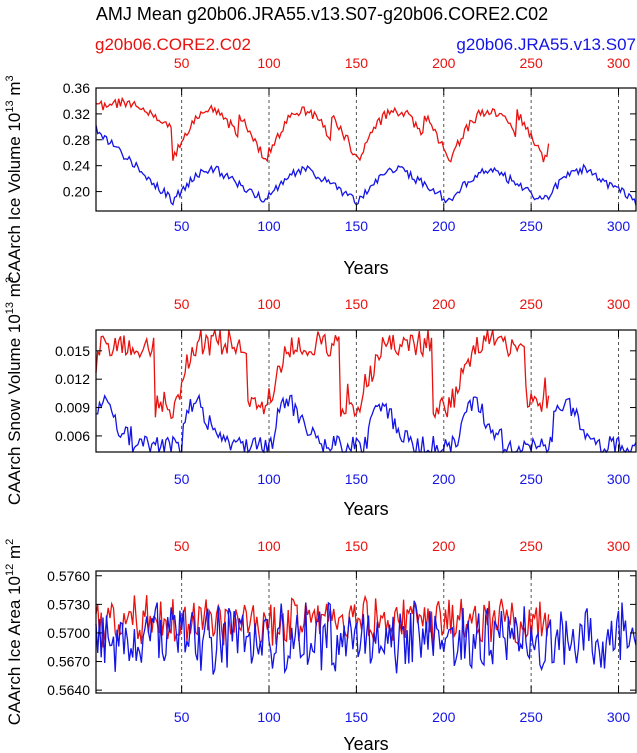 The width and height of the screenshot is (637, 753). What do you see at coordinates (68, 633) in the screenshot?
I see `y-tick-label: 0.5700` at bounding box center [68, 633].